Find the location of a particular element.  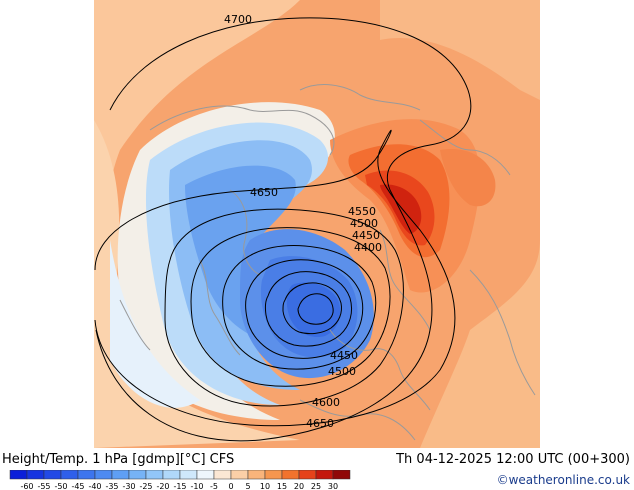

color-scale-swatches is located at coordinates (180, 475).